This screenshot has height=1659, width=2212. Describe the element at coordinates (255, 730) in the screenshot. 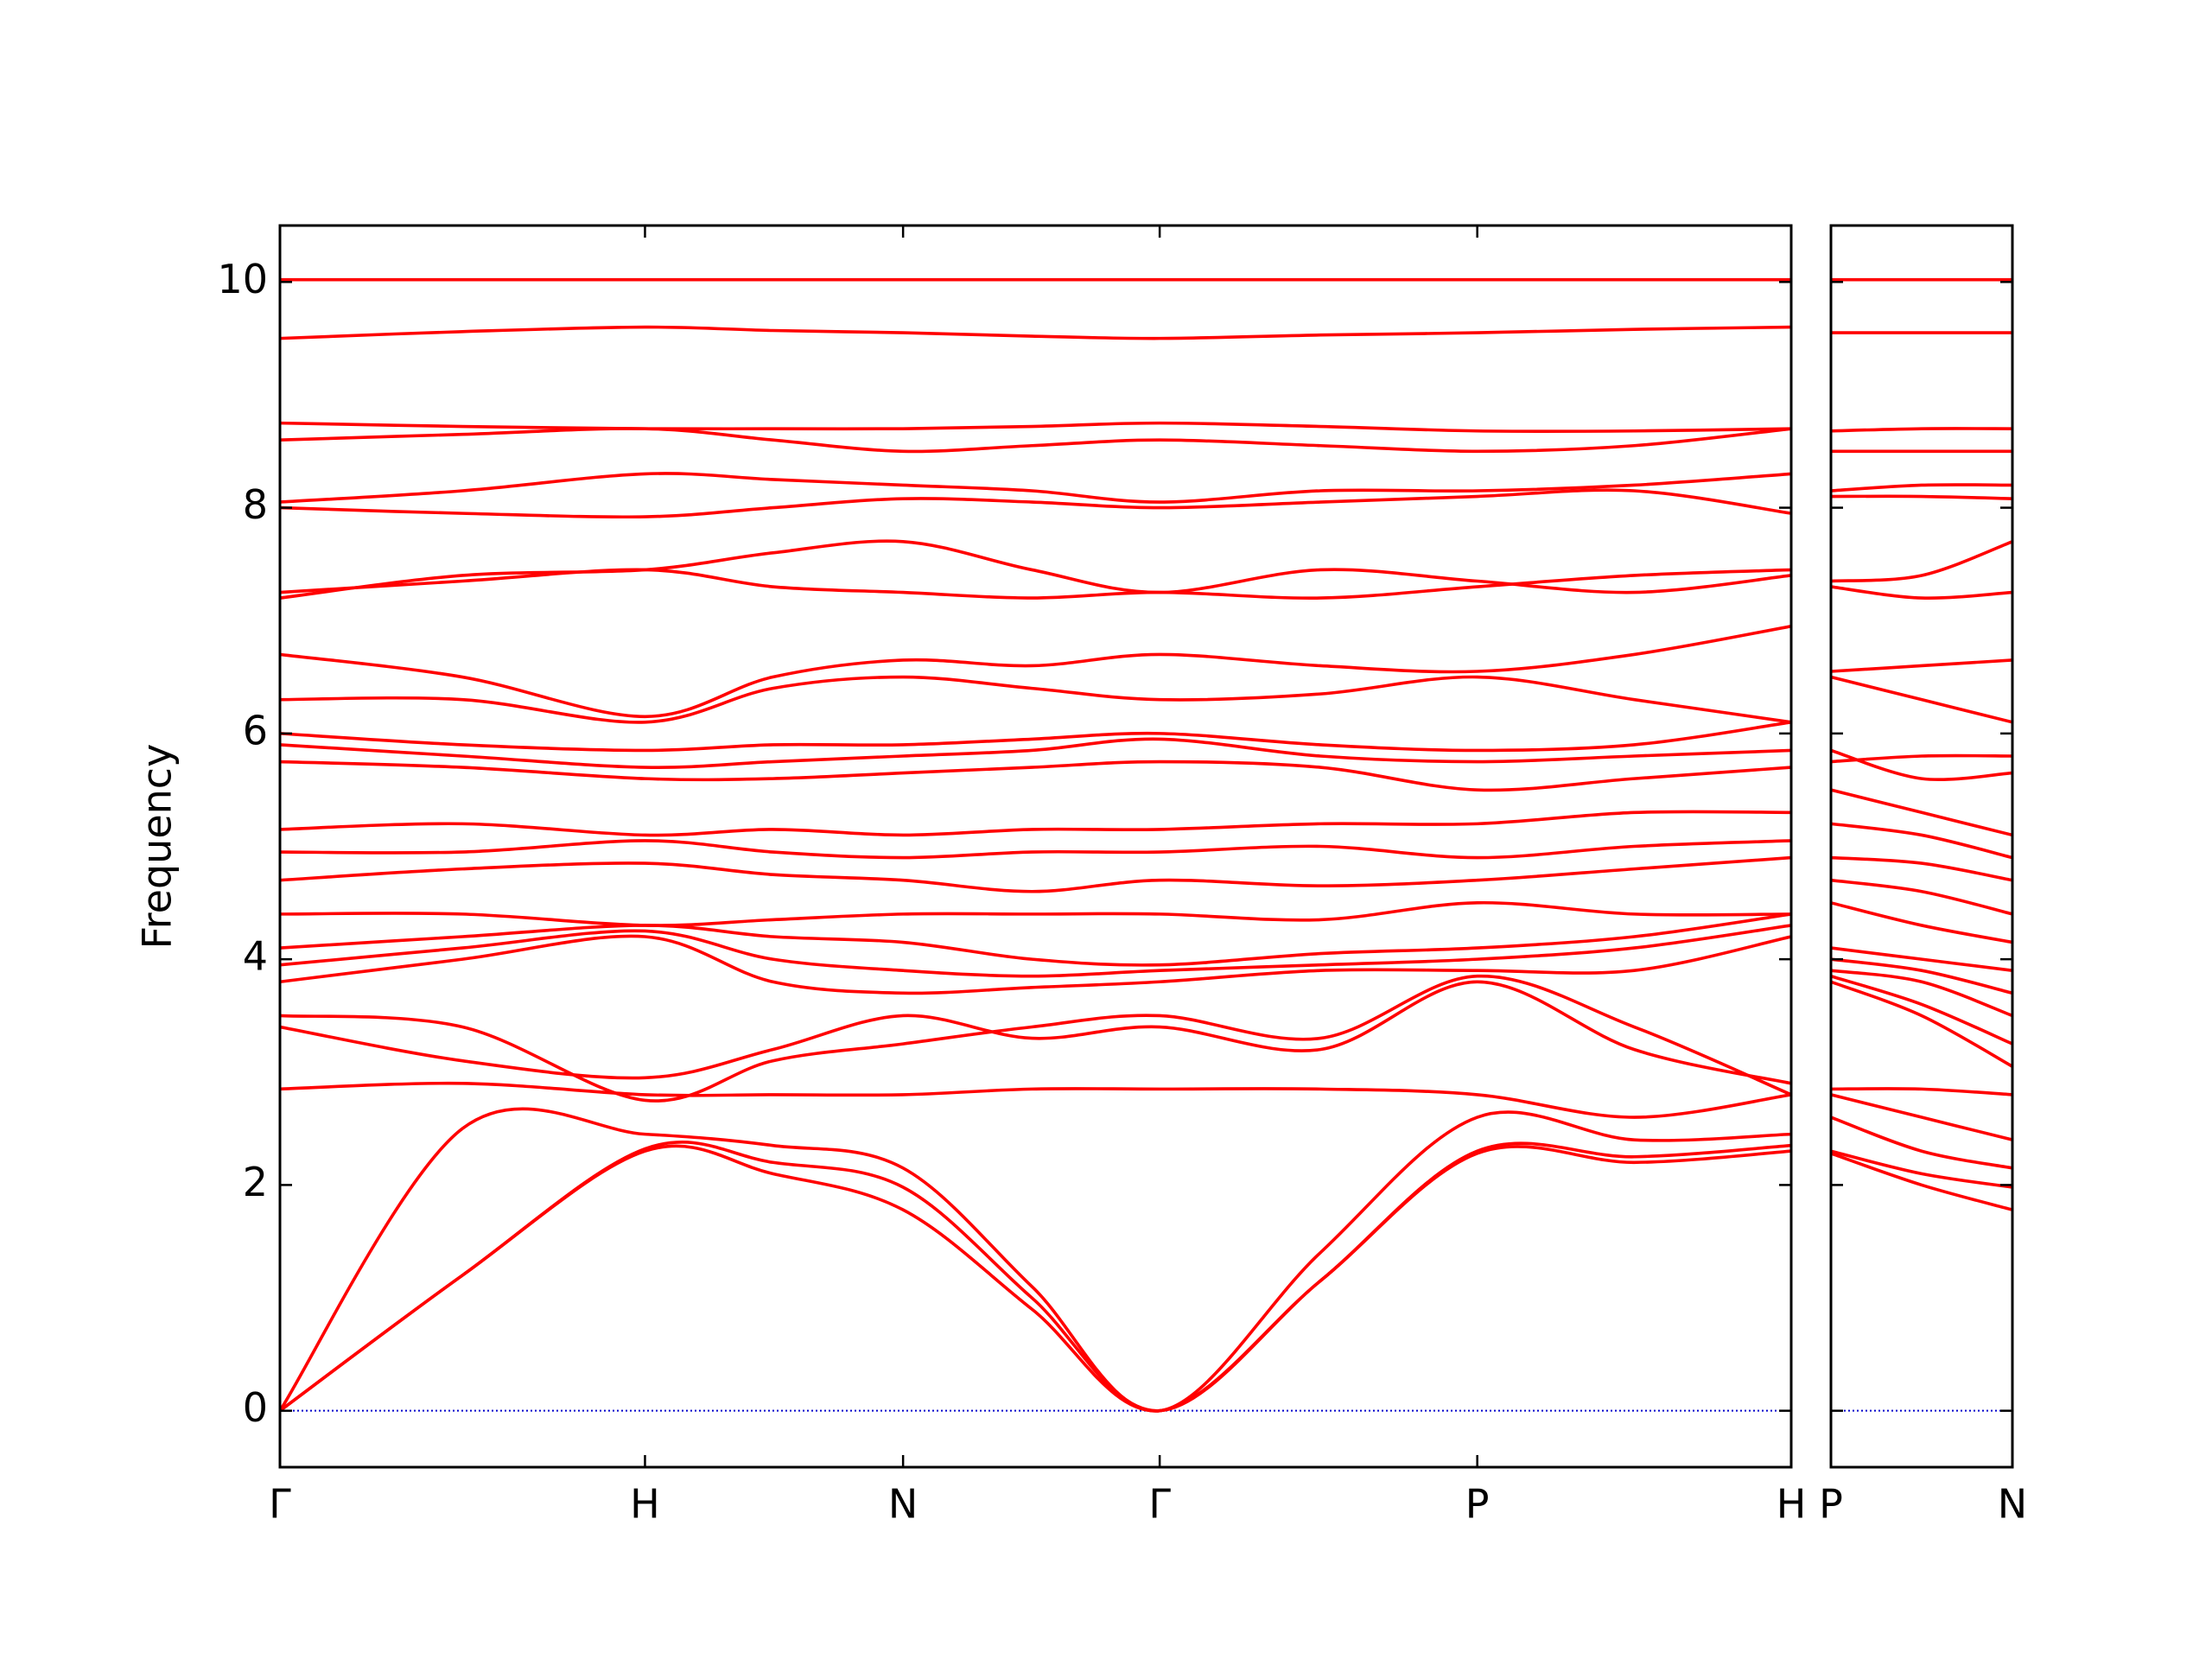

I see `y-tick-label: 6` at that location.